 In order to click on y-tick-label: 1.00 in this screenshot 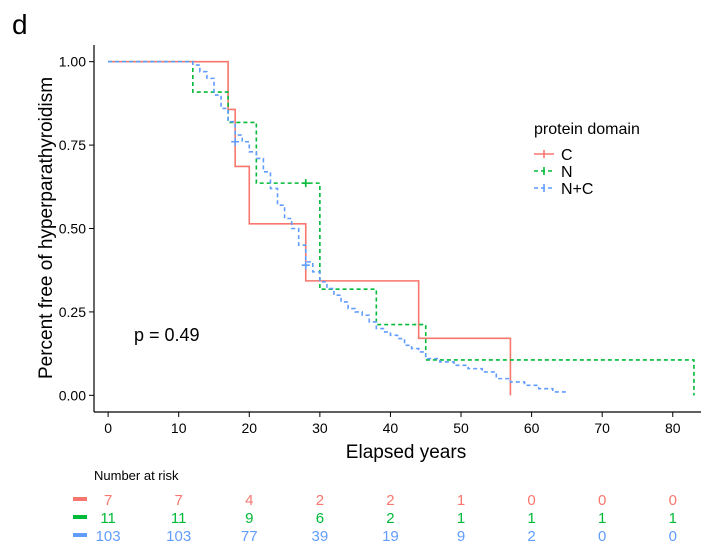, I will do `click(72, 62)`.